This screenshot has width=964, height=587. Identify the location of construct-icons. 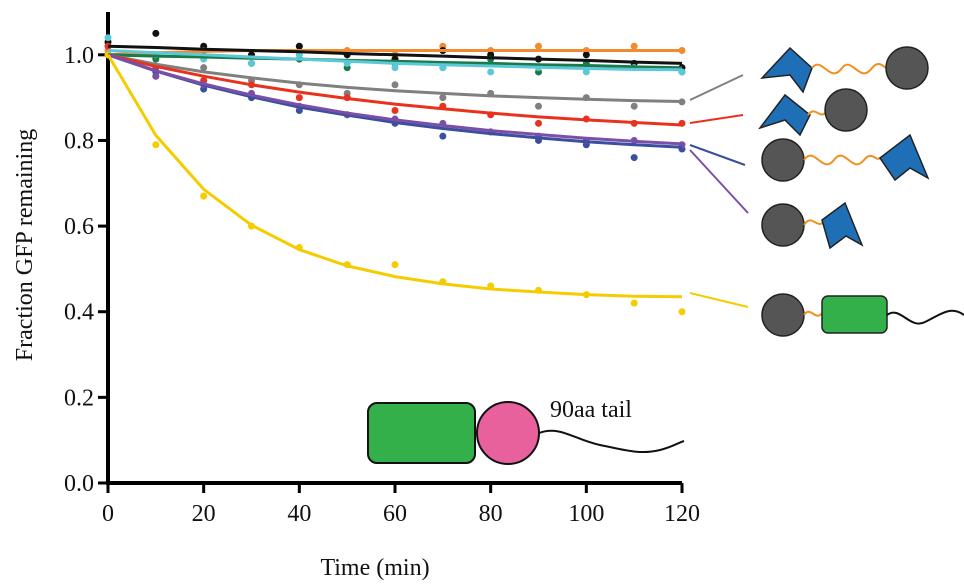
(860, 191).